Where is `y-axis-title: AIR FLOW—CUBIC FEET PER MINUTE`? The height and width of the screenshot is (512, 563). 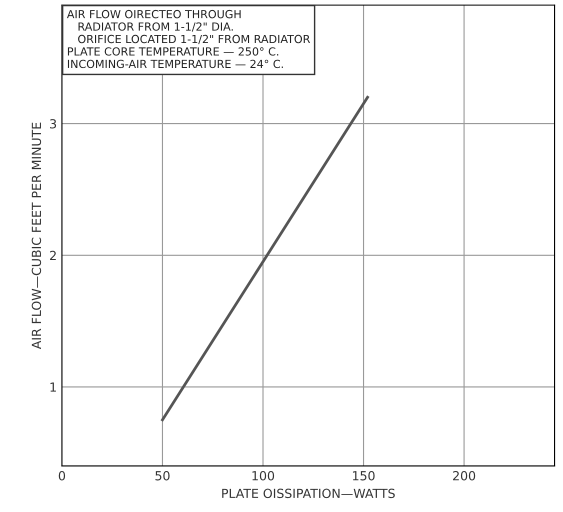 y-axis-title: AIR FLOW—CUBIC FEET PER MINUTE is located at coordinates (37, 236).